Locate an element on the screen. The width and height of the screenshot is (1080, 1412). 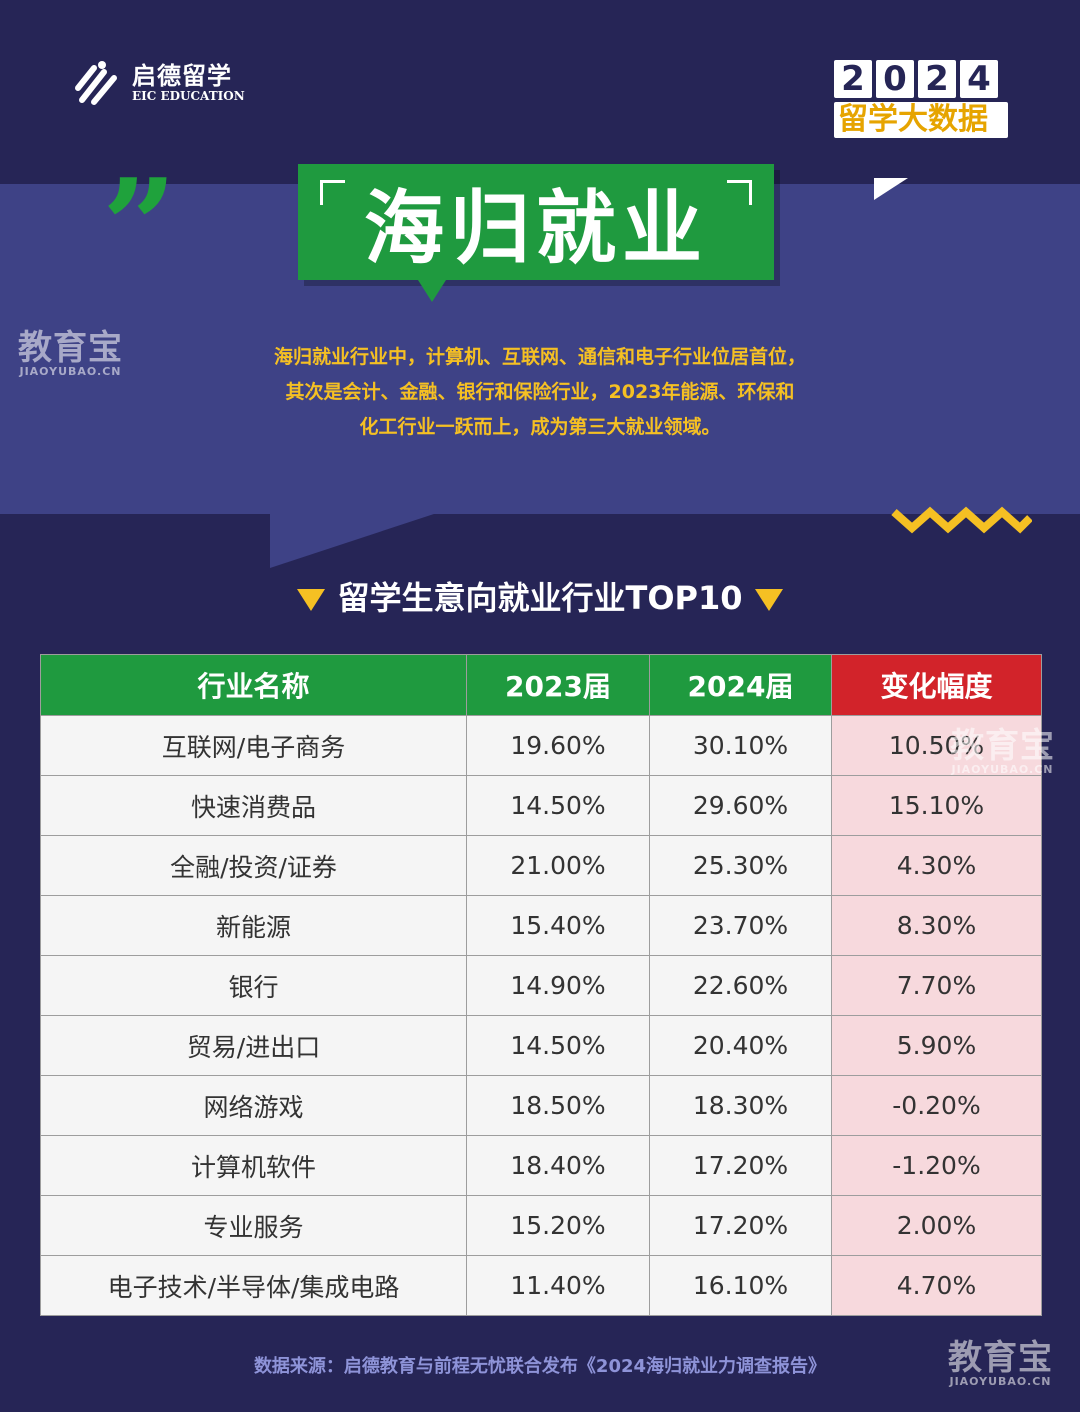
brand-name-en: EIC EDUCATION is located at coordinates (188, 96).